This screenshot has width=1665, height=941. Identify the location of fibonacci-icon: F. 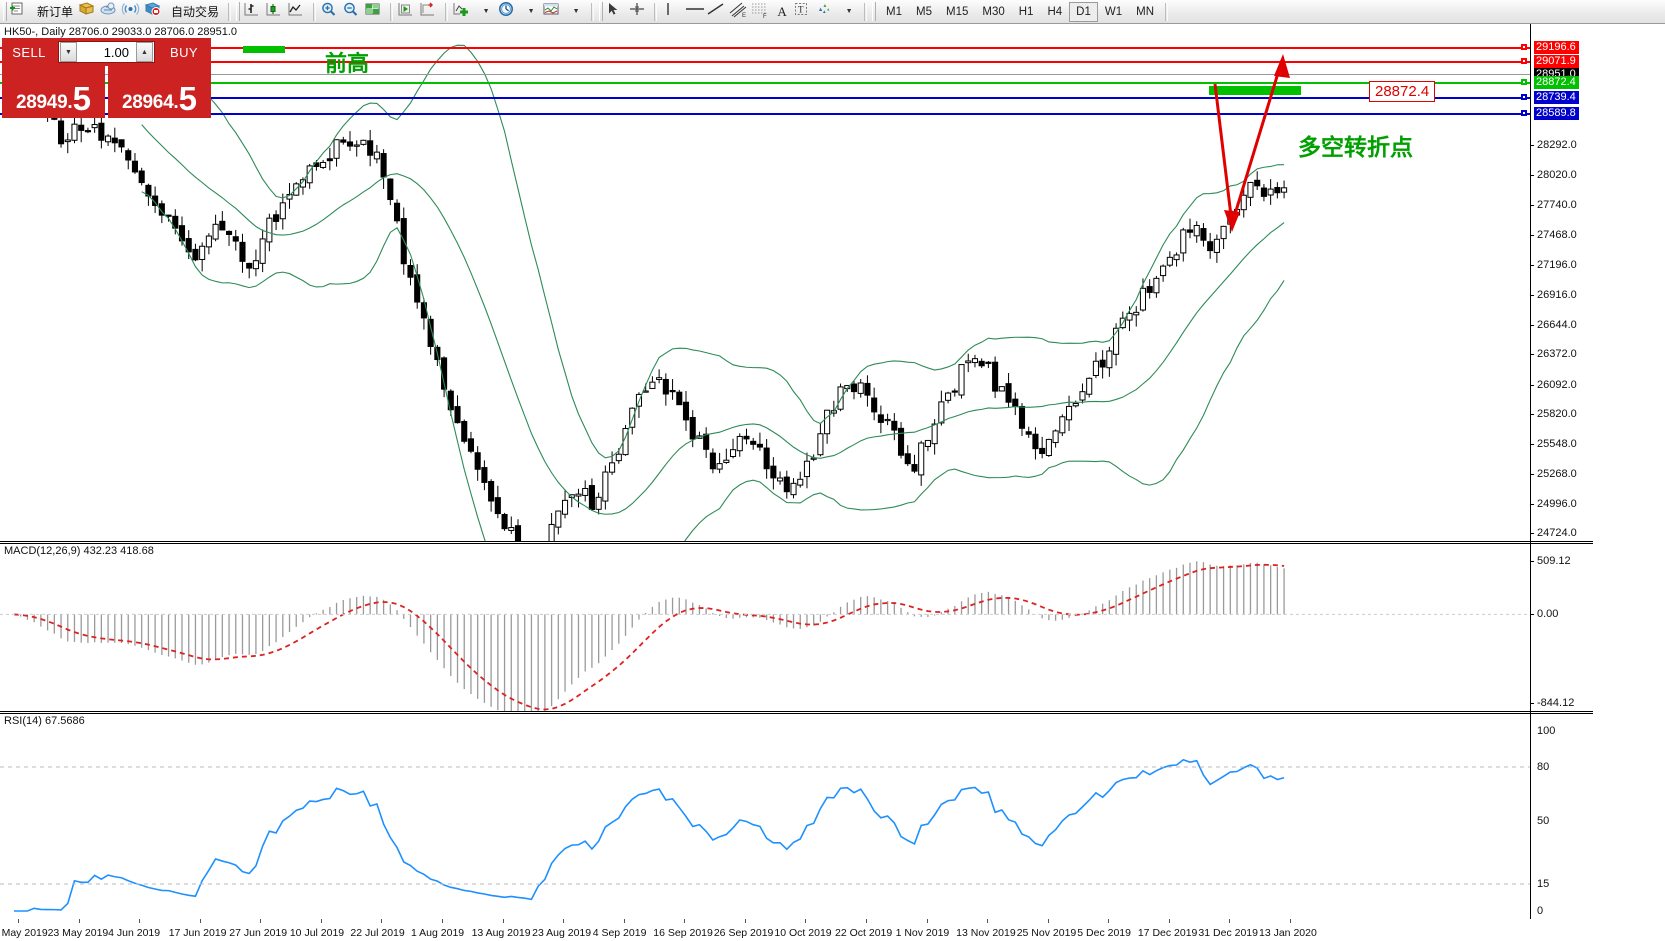
(760, 12).